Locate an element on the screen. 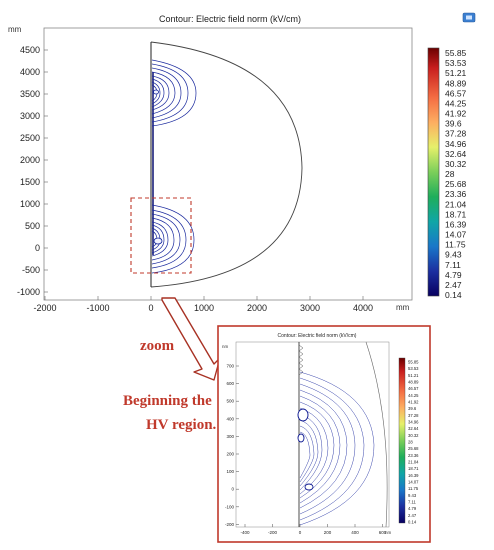  inset-x-tick-label: -400 is located at coordinates (245, 532).